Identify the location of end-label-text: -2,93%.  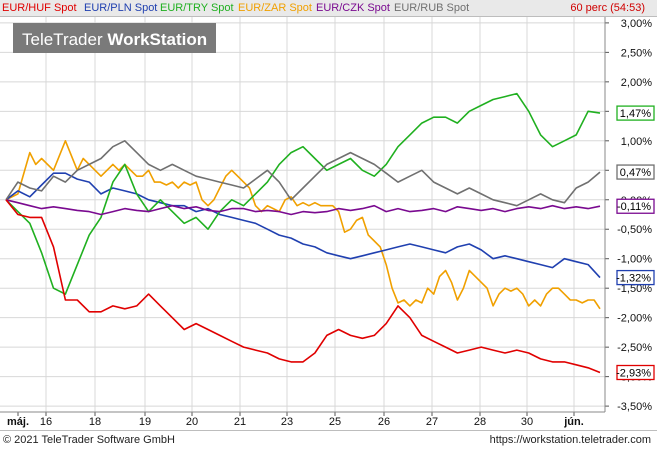
(633, 374).